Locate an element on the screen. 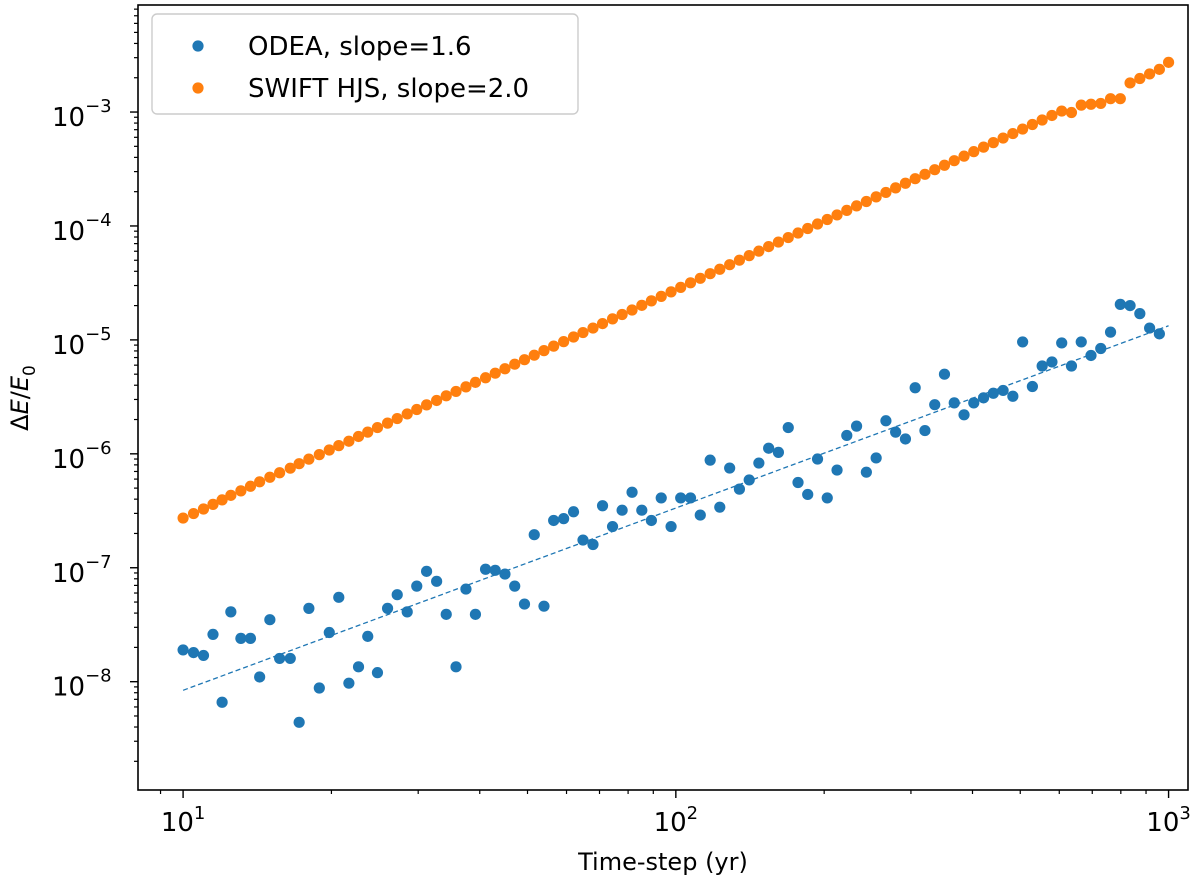 This screenshot has width=1200, height=890. x-axis-label: Time-step (yr) is located at coordinates (662, 862).